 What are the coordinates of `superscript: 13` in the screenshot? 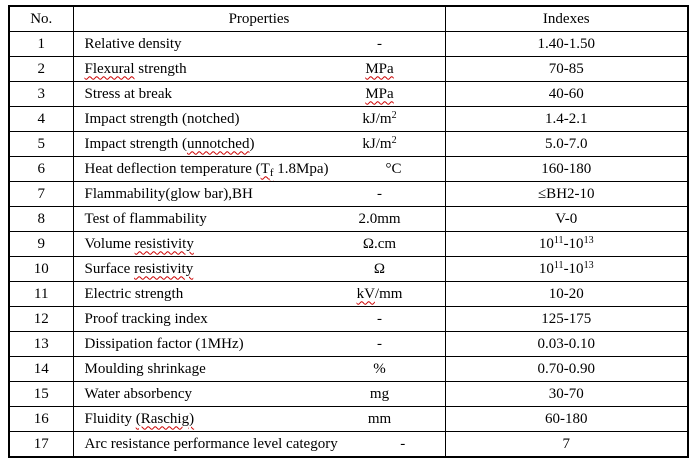 It's located at (588, 265).